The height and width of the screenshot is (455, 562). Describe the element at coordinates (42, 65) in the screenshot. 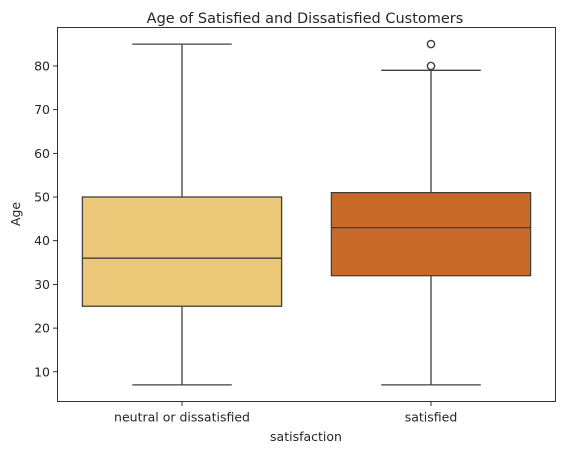

I see `y-tick-label-80: 80` at that location.